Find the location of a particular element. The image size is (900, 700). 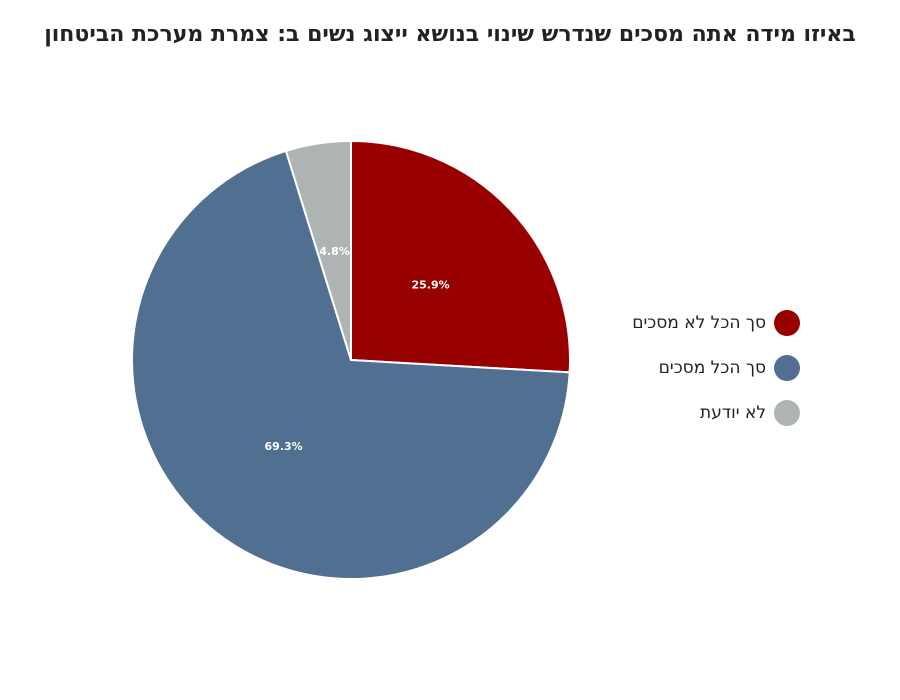

legend-item-agree: סך הכל מסכים is located at coordinates (716, 367).